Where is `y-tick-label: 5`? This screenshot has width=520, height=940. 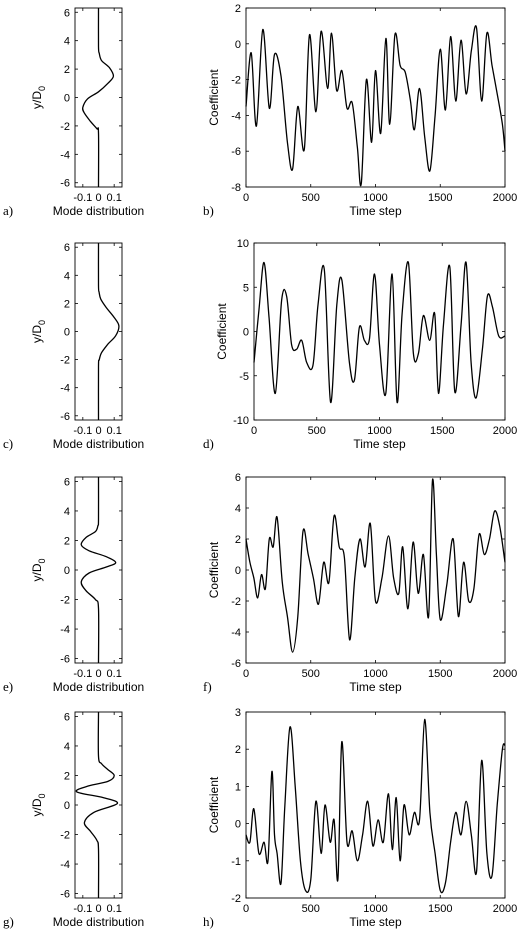
y-tick-label: 5 is located at coordinates (246, 288).